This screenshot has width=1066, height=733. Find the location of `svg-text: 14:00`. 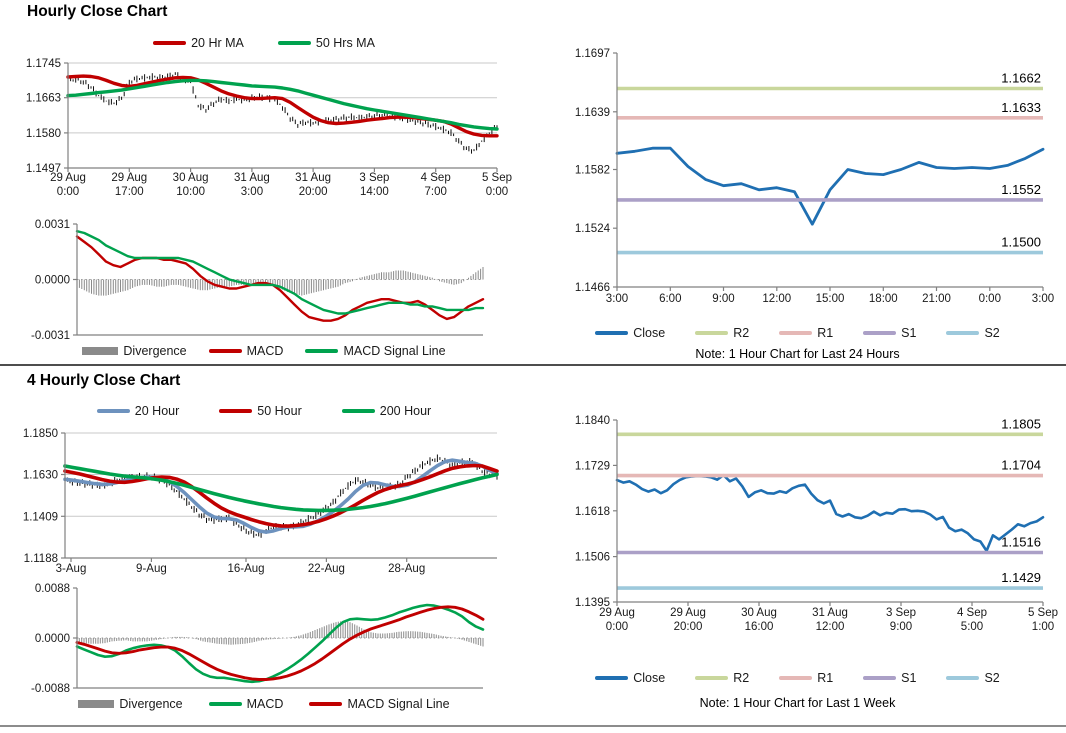

svg-text: 14:00 is located at coordinates (374, 192).